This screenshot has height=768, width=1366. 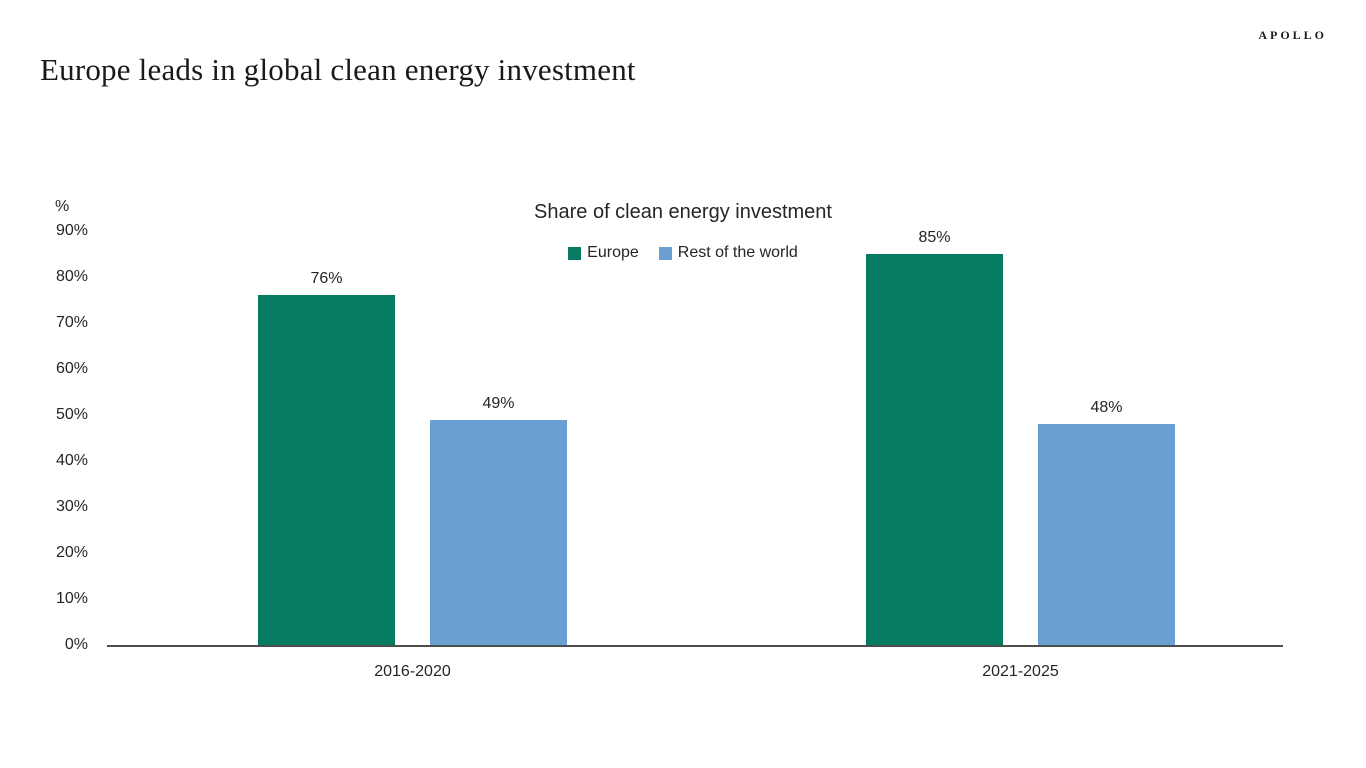 I want to click on y-axis-tick-label: 70%, so click(x=71, y=322).